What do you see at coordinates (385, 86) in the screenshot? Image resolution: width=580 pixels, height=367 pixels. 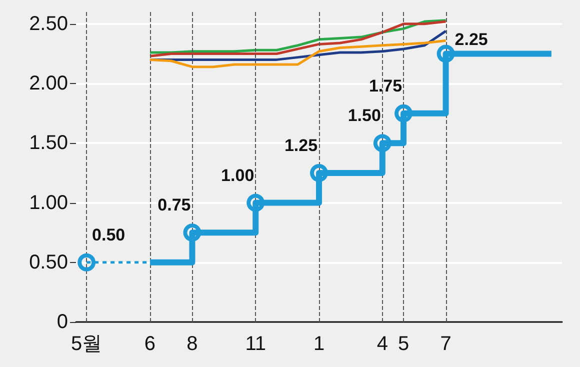 I see `data-label: 1.75` at bounding box center [385, 86].